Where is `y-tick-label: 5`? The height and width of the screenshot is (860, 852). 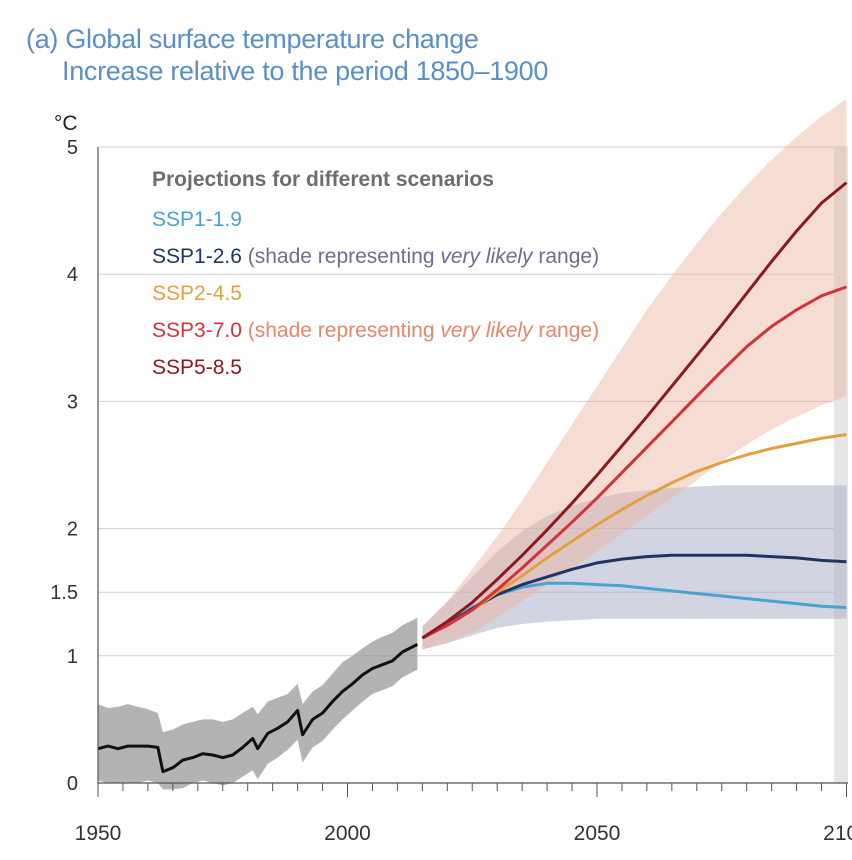 y-tick-label: 5 is located at coordinates (72, 148).